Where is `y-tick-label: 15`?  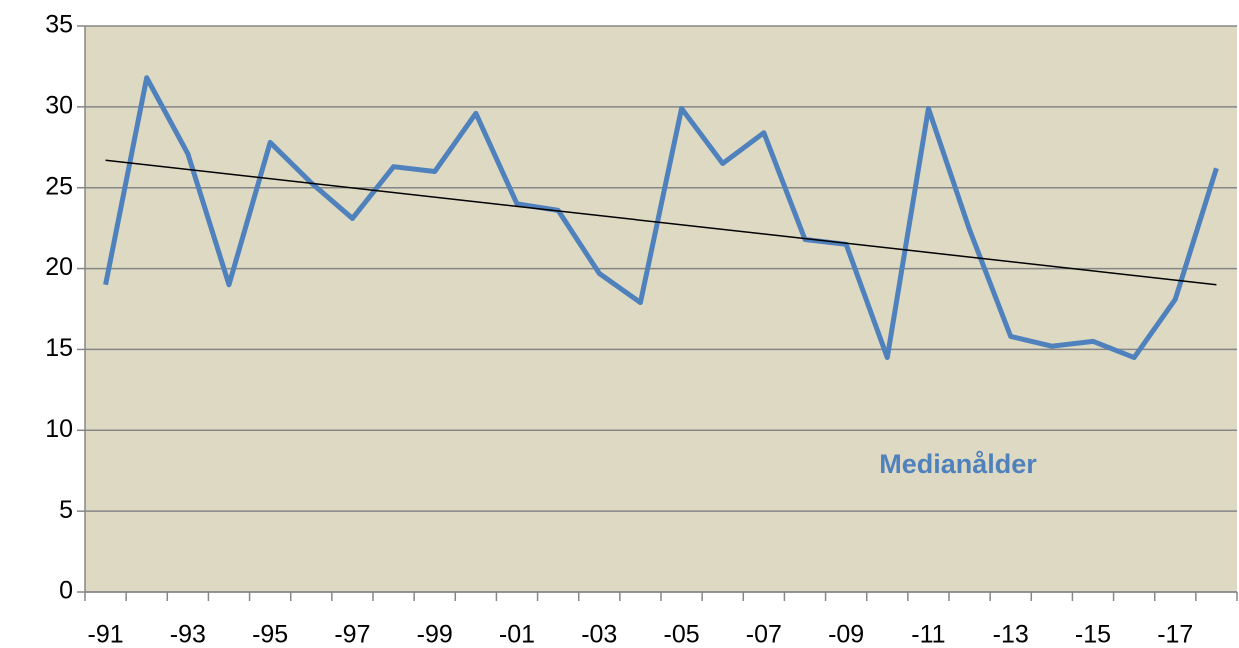 y-tick-label: 15 is located at coordinates (59, 348).